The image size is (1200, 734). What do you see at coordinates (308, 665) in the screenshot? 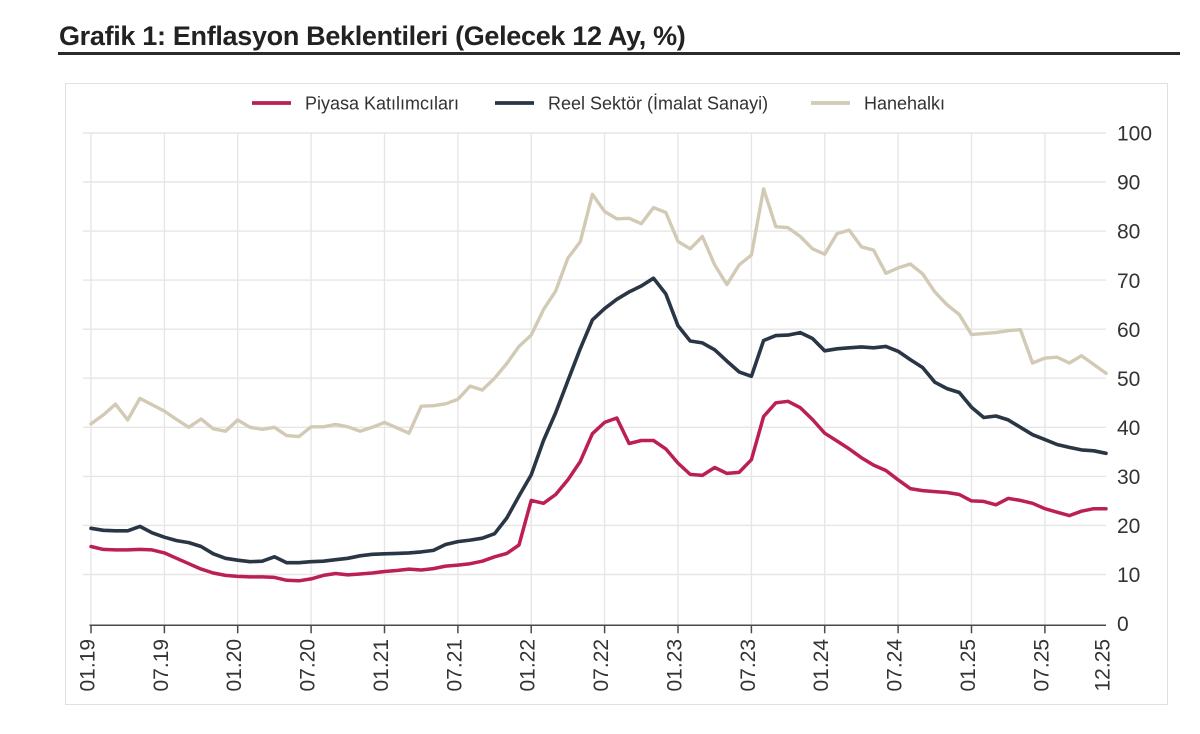
I see `svg-text: 07.20` at bounding box center [308, 665].